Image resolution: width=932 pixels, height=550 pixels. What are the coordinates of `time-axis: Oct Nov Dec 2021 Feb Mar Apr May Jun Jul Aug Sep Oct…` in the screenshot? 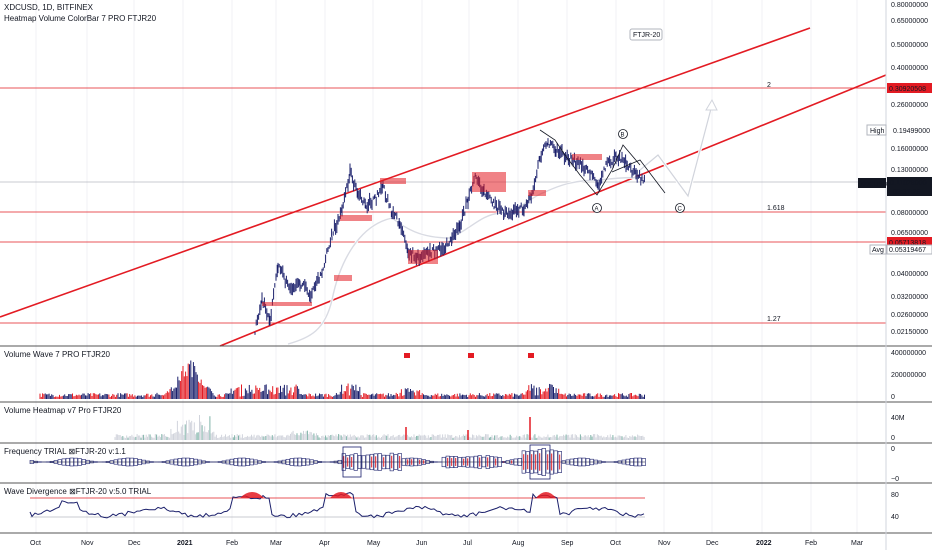 It's located at (447, 543).